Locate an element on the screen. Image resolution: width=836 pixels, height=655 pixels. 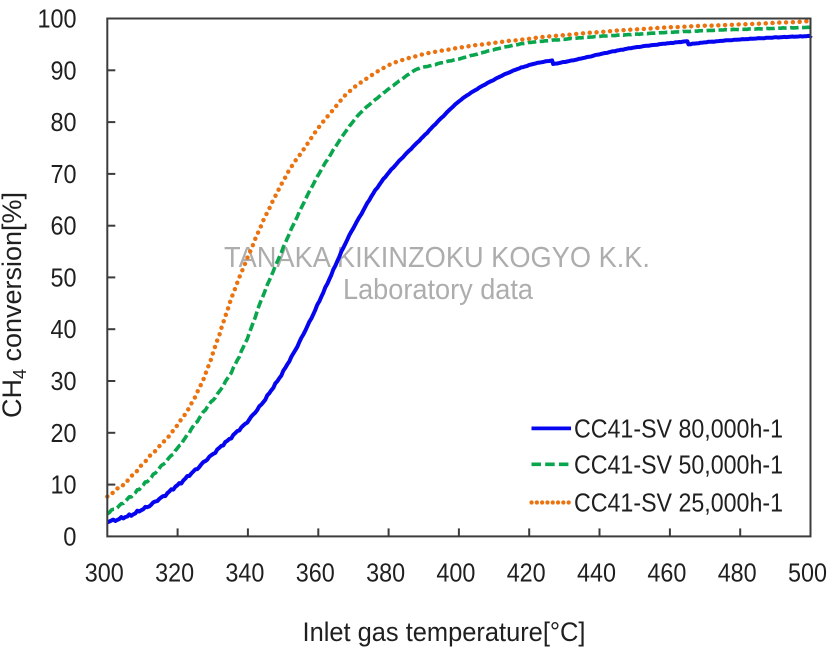
svg-text: 320 is located at coordinates (174, 573).